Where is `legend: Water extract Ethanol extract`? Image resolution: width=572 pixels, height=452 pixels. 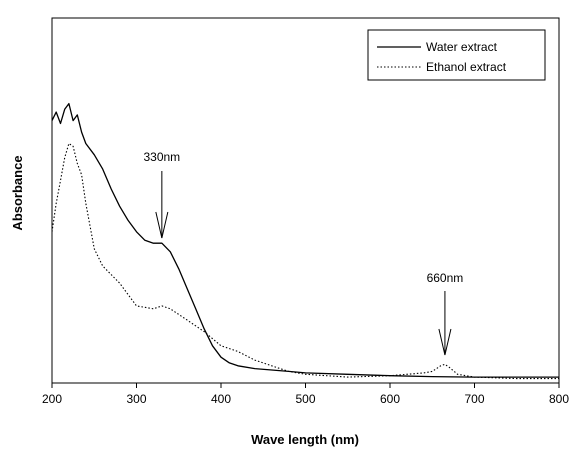 legend: Water extract Ethanol extract is located at coordinates (456, 55).